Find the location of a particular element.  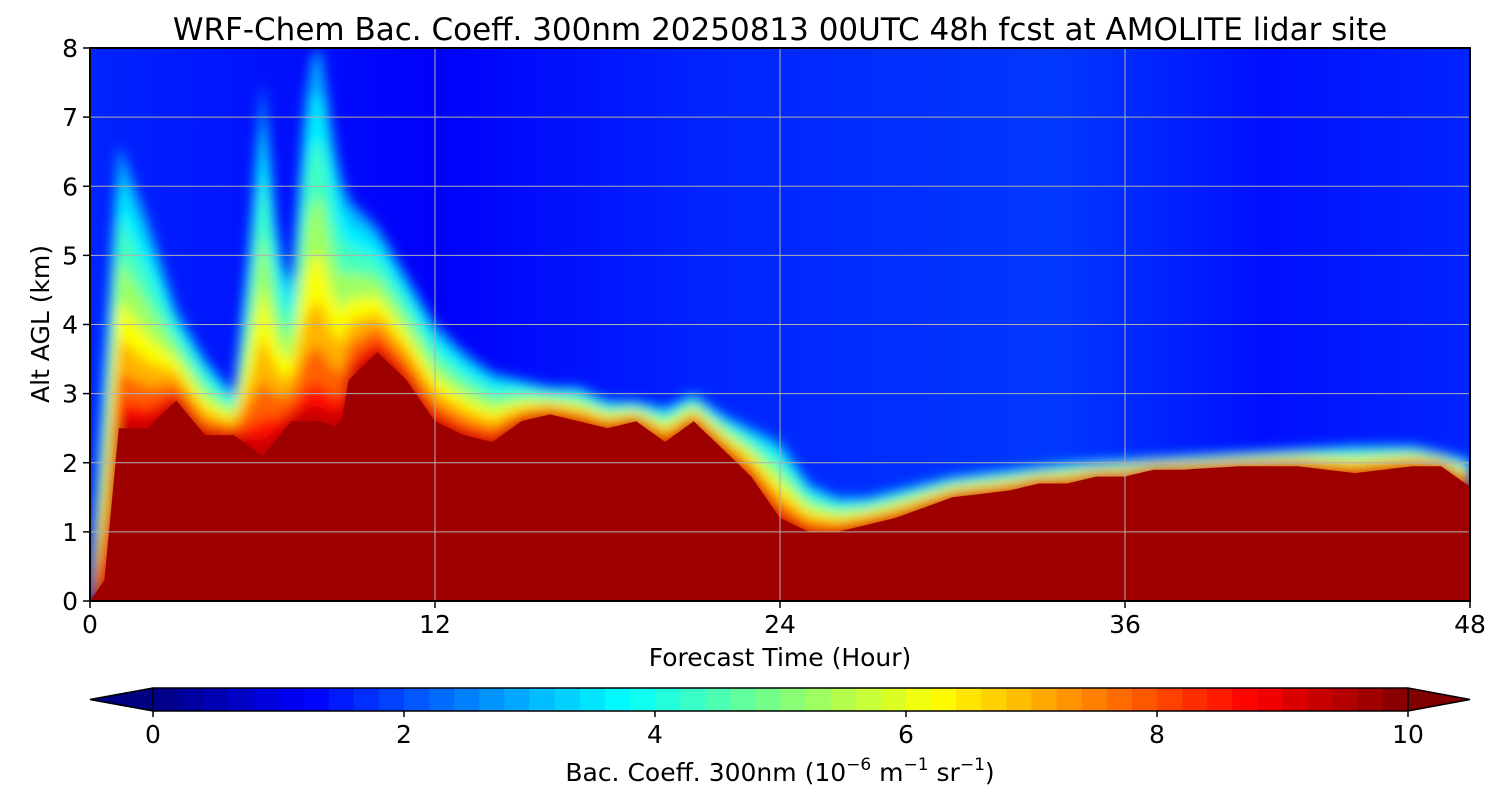

colorbar-label-exp3: −1 is located at coordinates (972, 765).